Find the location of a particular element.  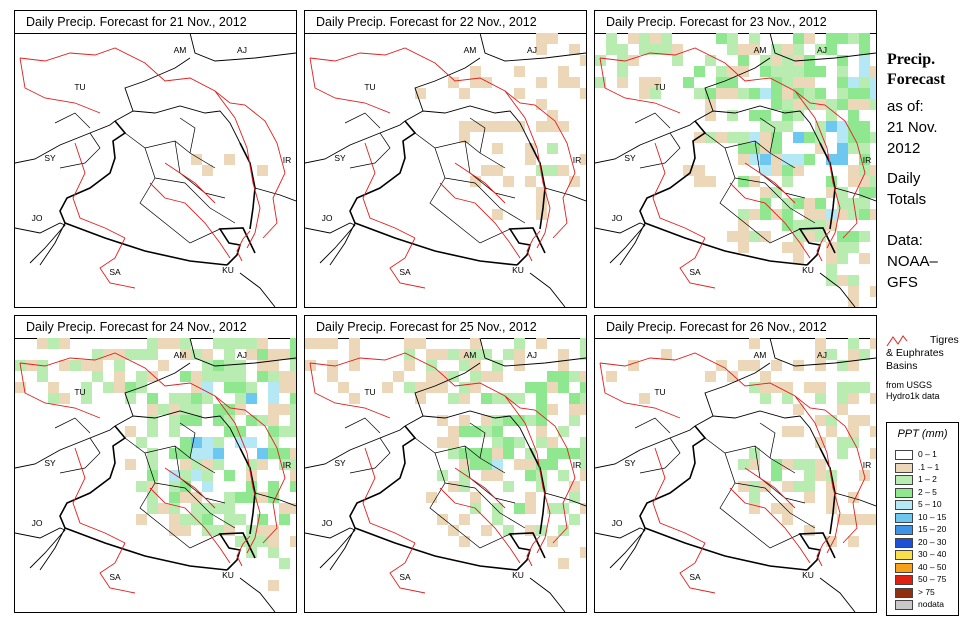

legend-label: 50 – 75 is located at coordinates (932, 579).